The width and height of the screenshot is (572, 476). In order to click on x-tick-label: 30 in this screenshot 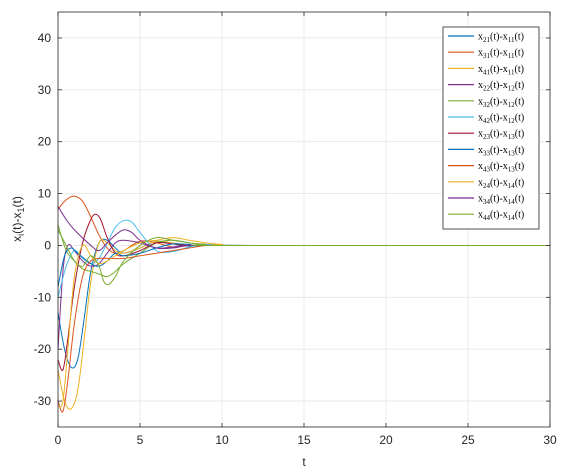, I will do `click(550, 440)`.